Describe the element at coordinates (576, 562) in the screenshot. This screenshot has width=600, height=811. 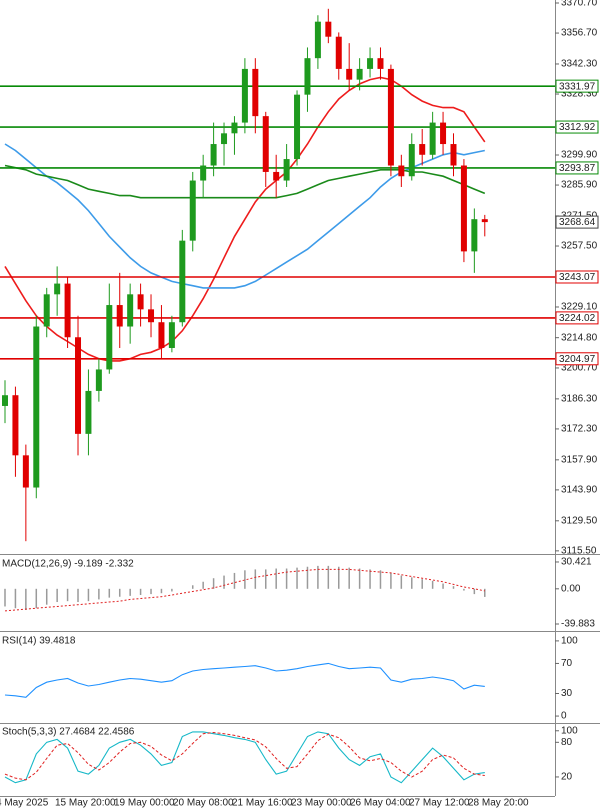
I see `y-tick-label: 30.421` at that location.